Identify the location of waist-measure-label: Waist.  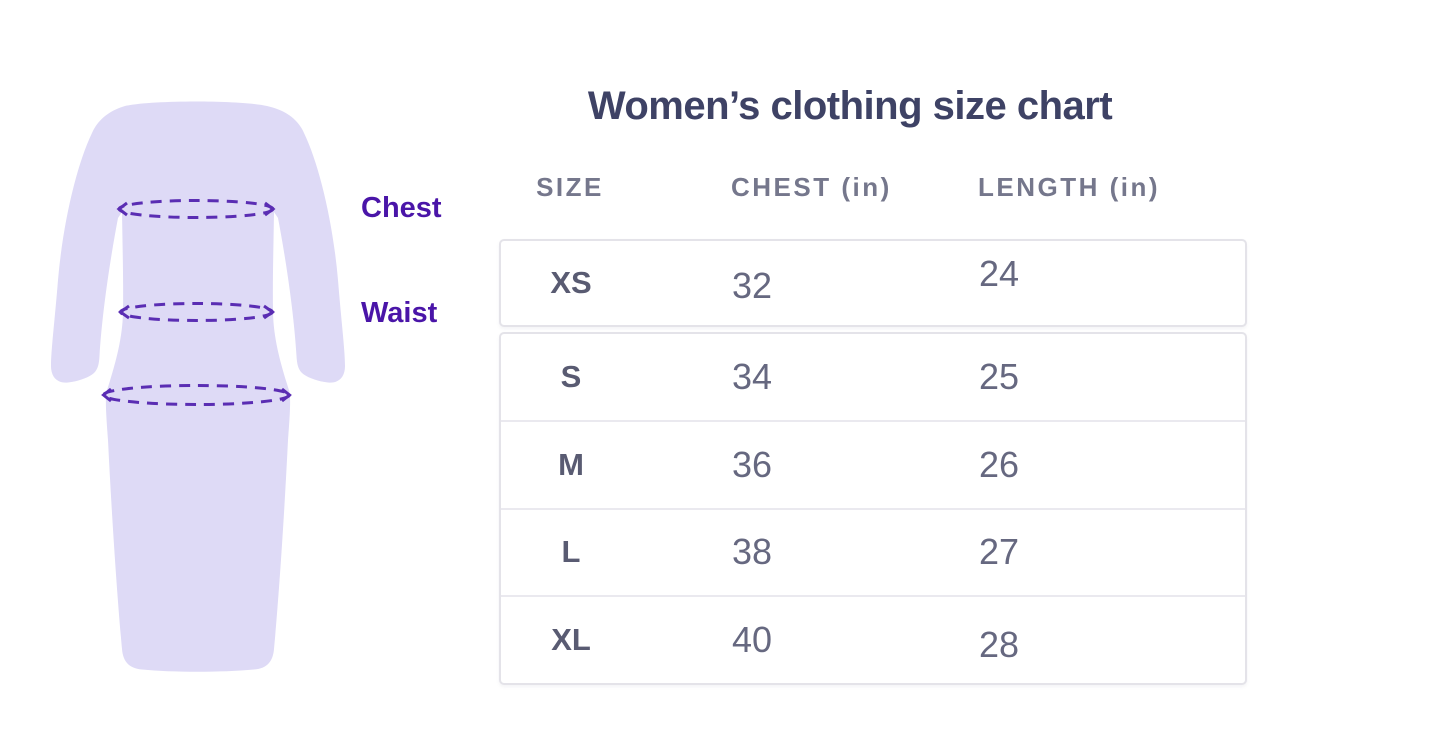
(399, 313).